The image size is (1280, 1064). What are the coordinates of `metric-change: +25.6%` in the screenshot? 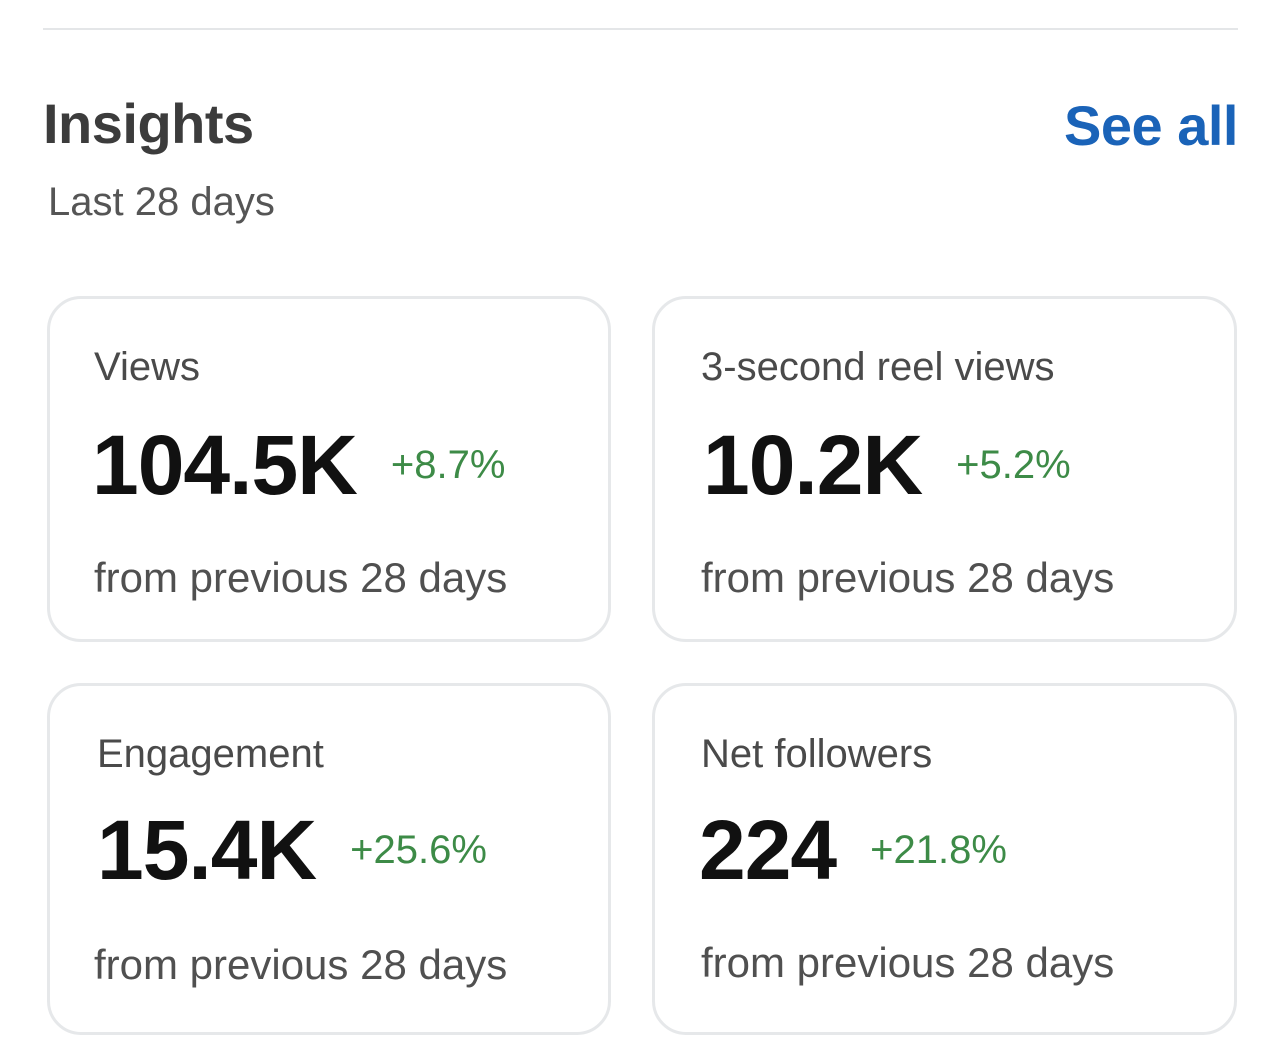 It's located at (418, 850).